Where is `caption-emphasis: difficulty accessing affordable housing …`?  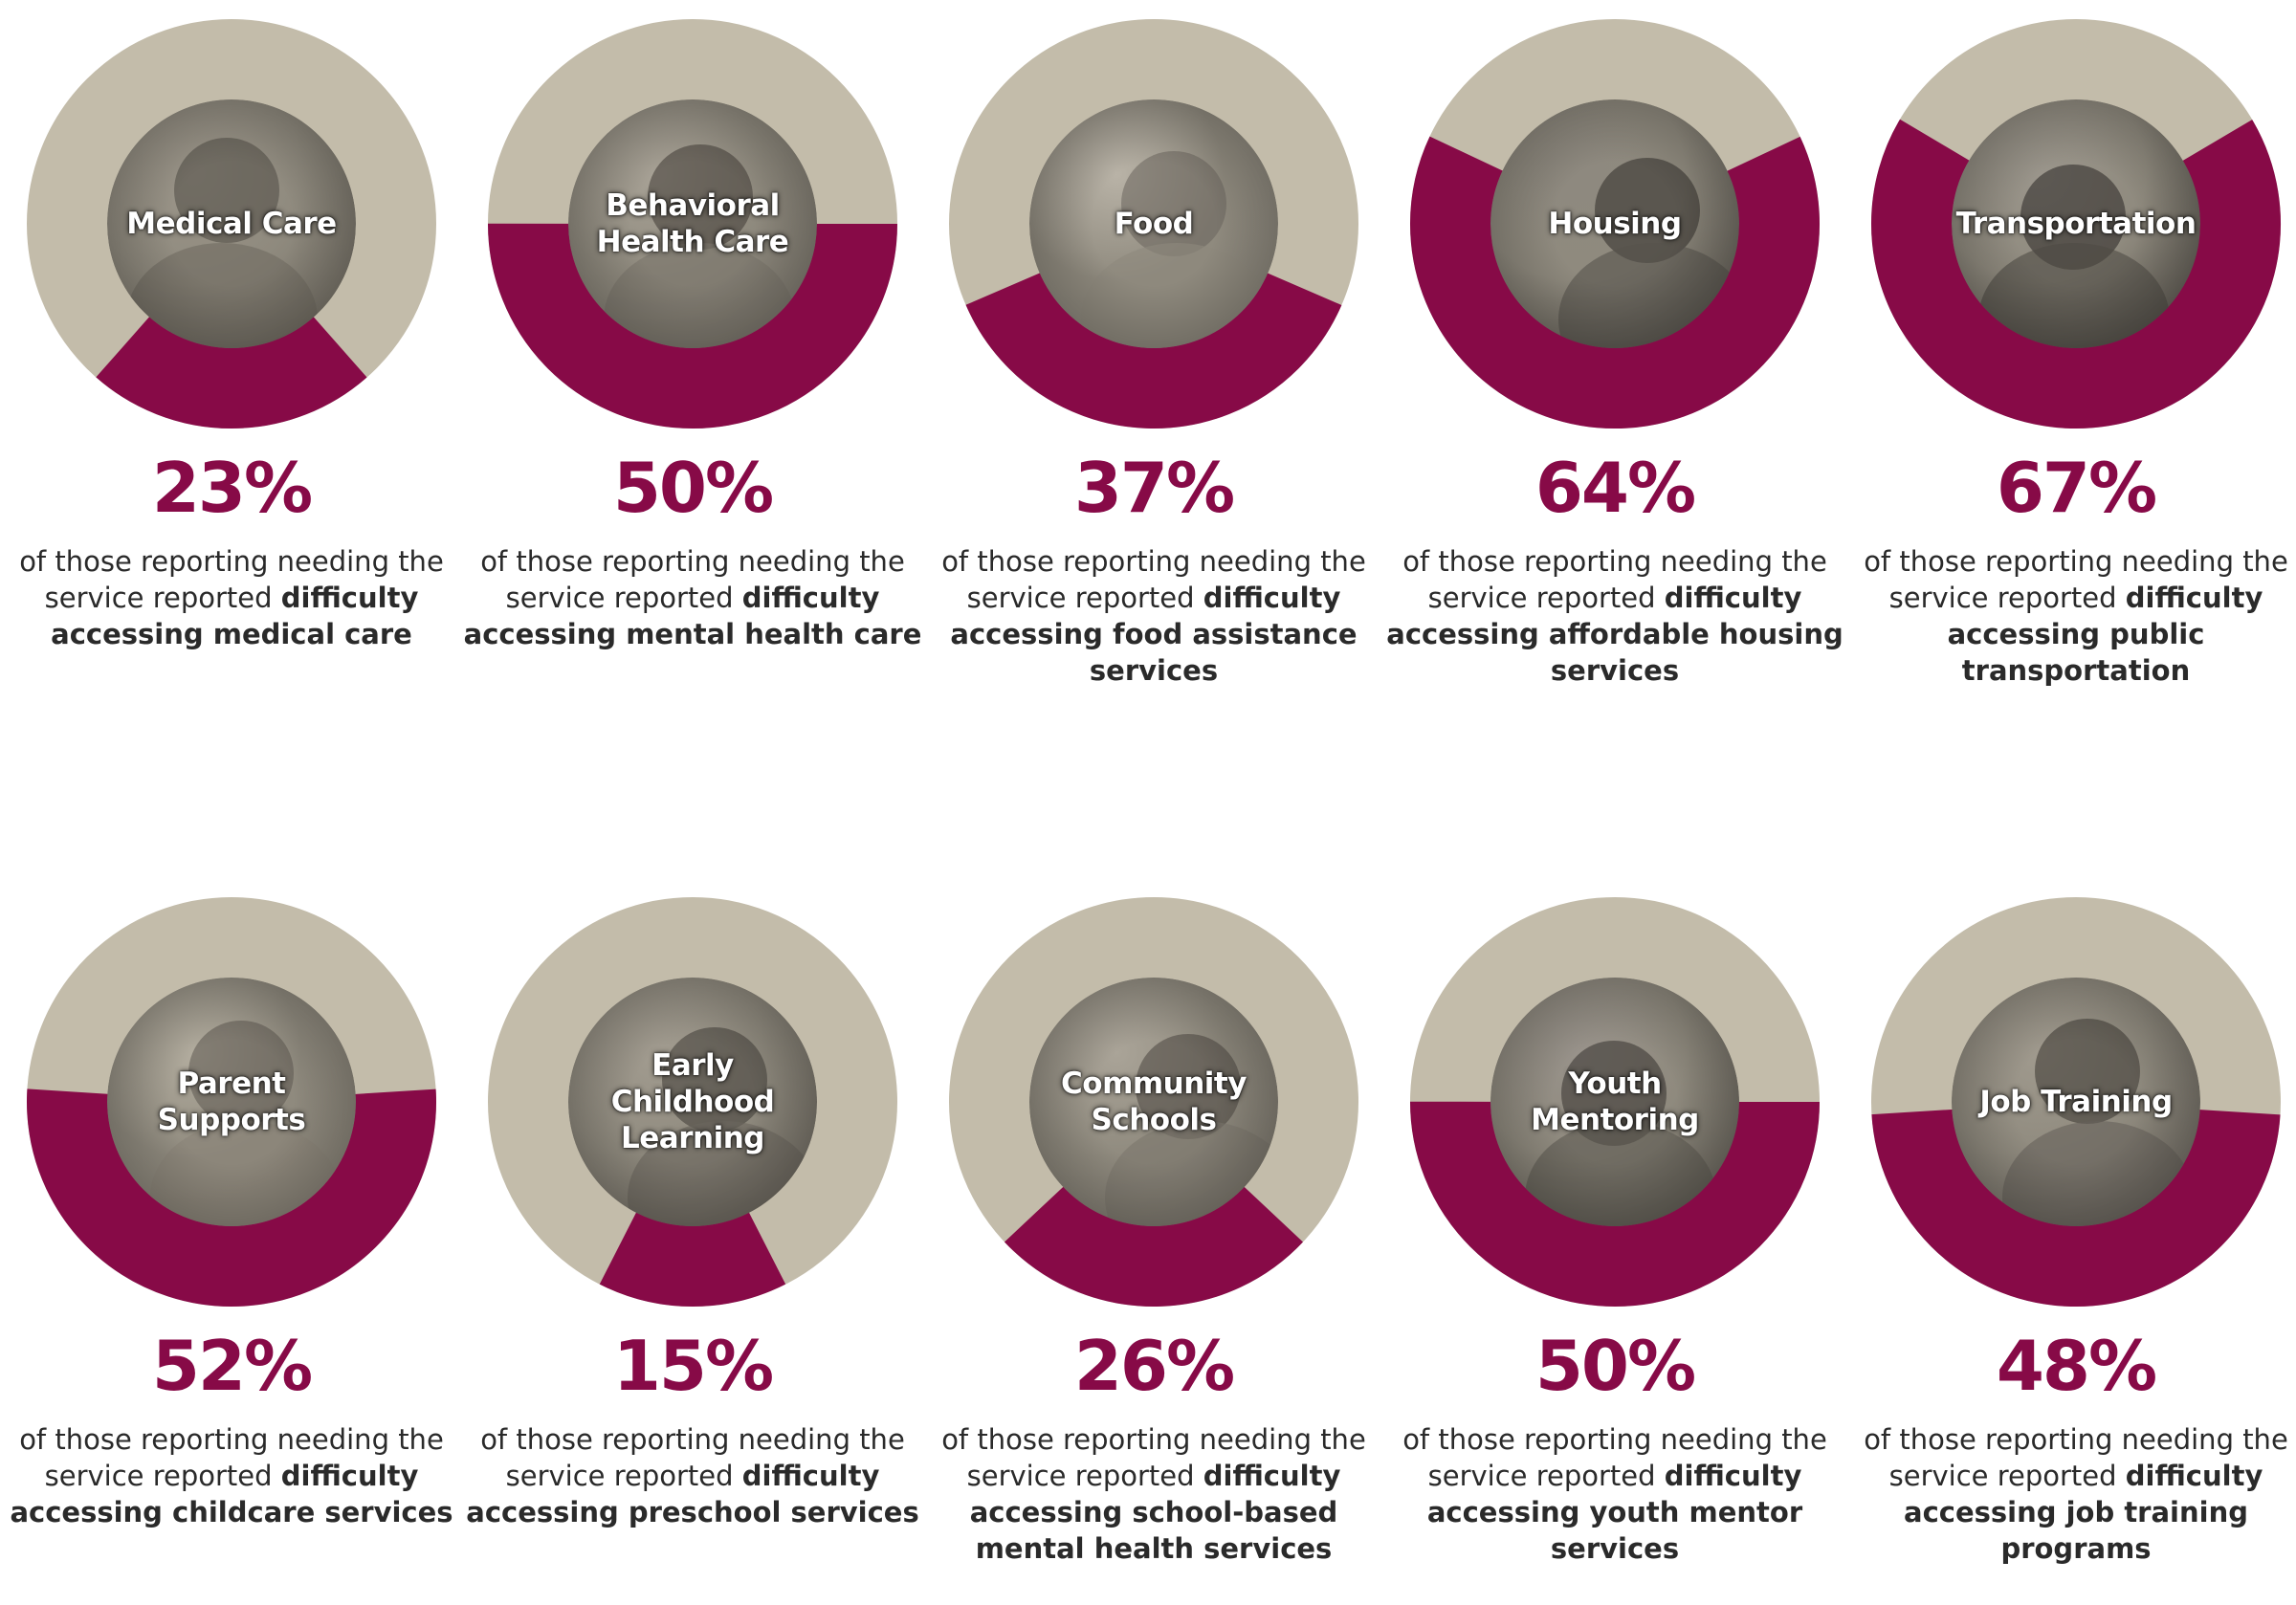 caption-emphasis: difficulty accessing affordable housing … is located at coordinates (1615, 634).